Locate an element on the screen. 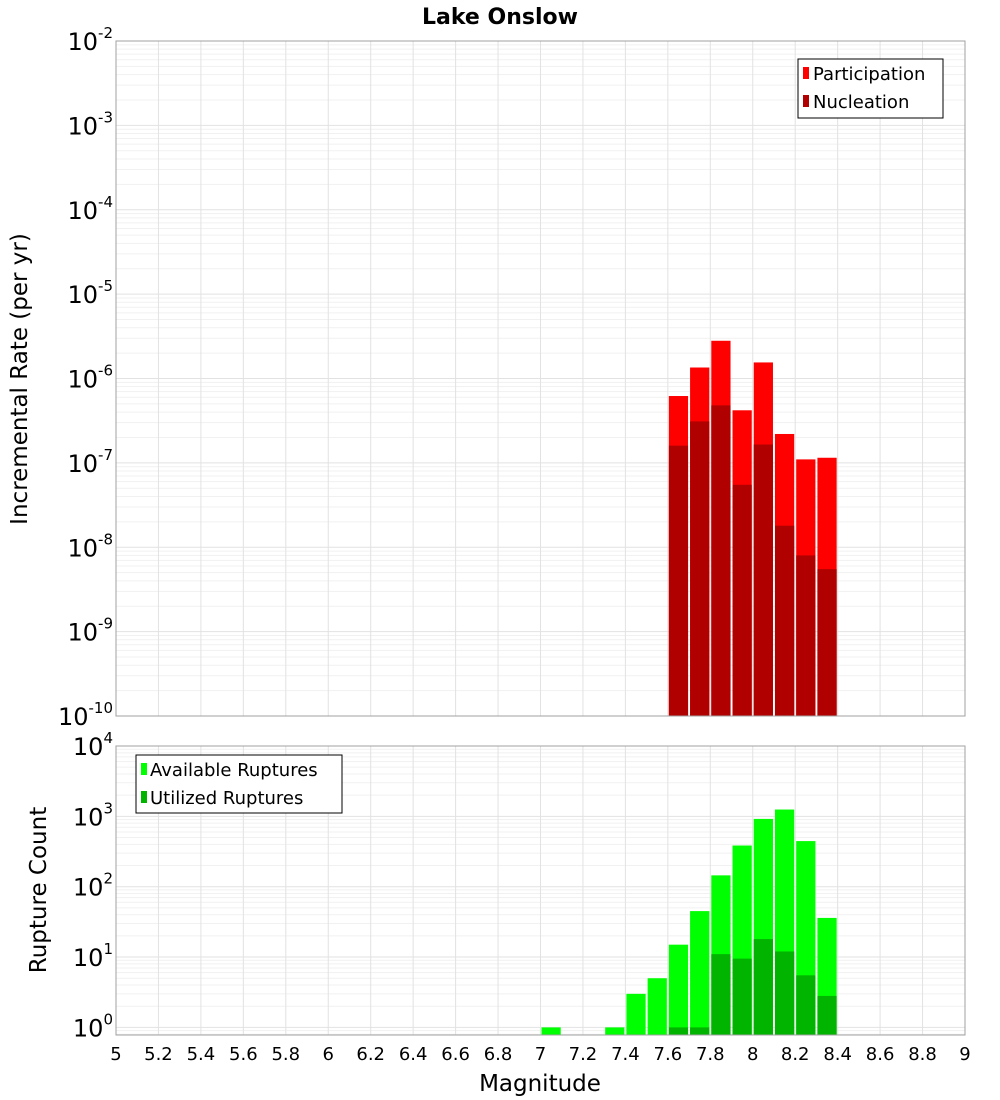 The image size is (1000, 1100). count-y-tick-label: 10² is located at coordinates (93, 886).